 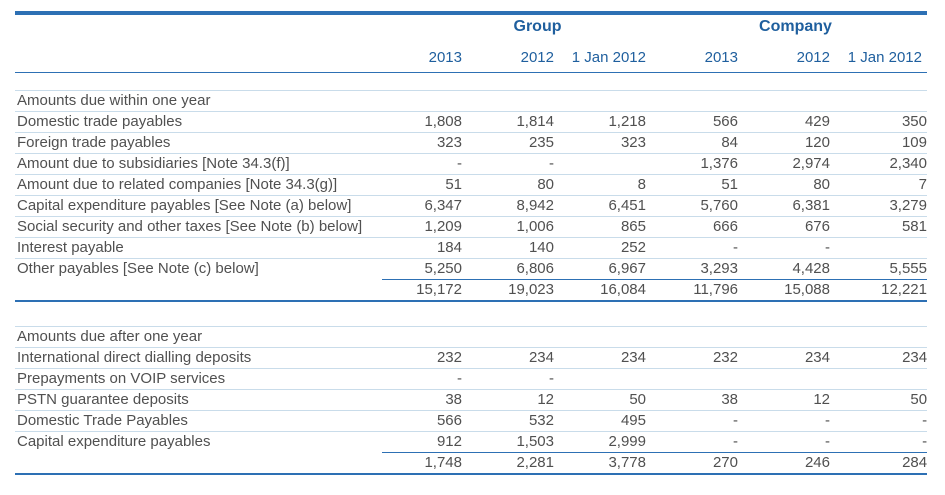 What do you see at coordinates (692, 400) in the screenshot?
I see `row-value: 38` at bounding box center [692, 400].